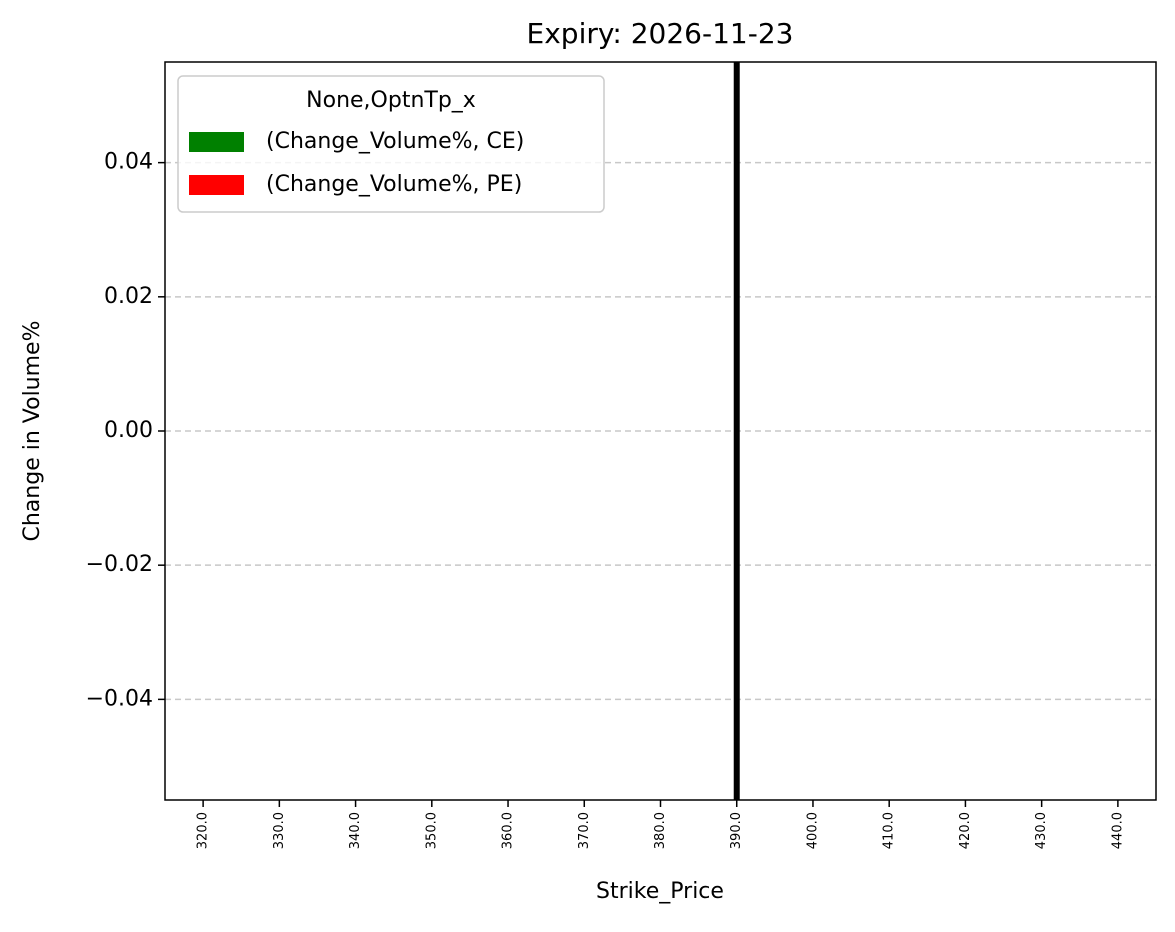 This screenshot has height=932, width=1175. I want to click on x-tick-label: 400.0, so click(812, 830).